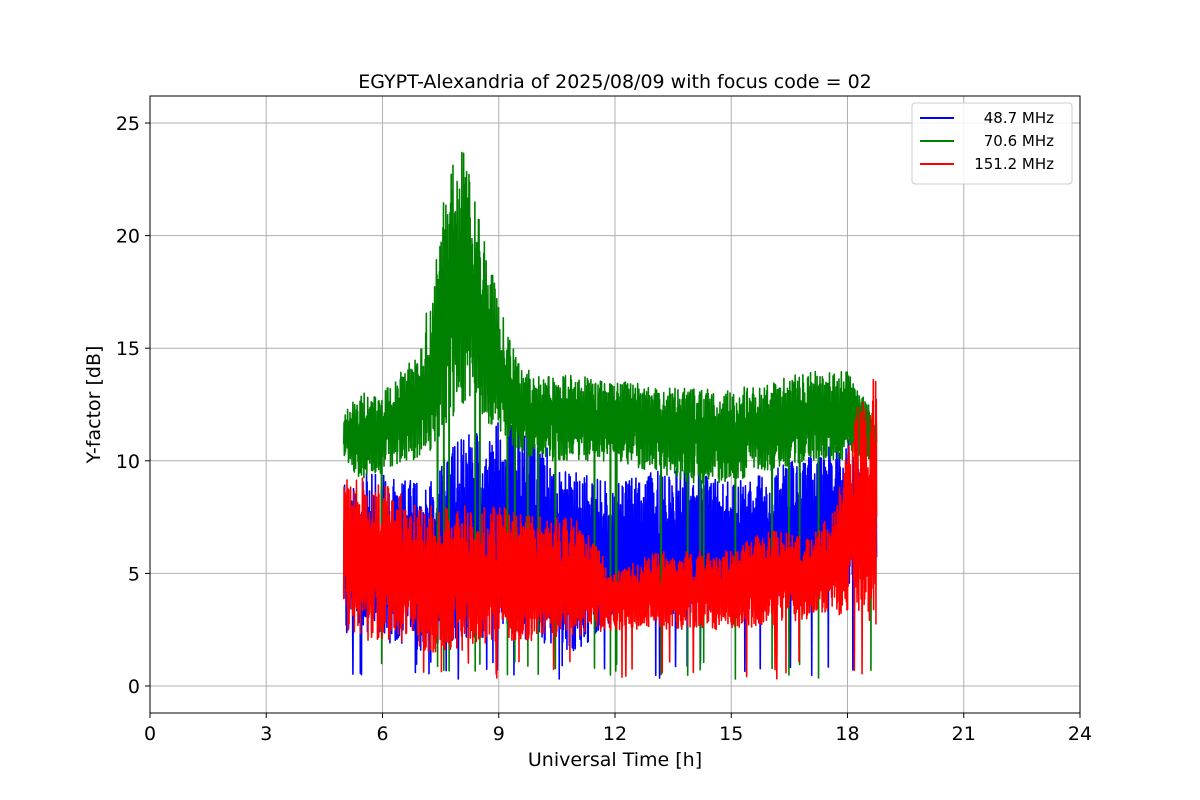 This screenshot has width=1200, height=800. What do you see at coordinates (1014, 164) in the screenshot?
I see `legend-label: 151.2 MHz` at bounding box center [1014, 164].